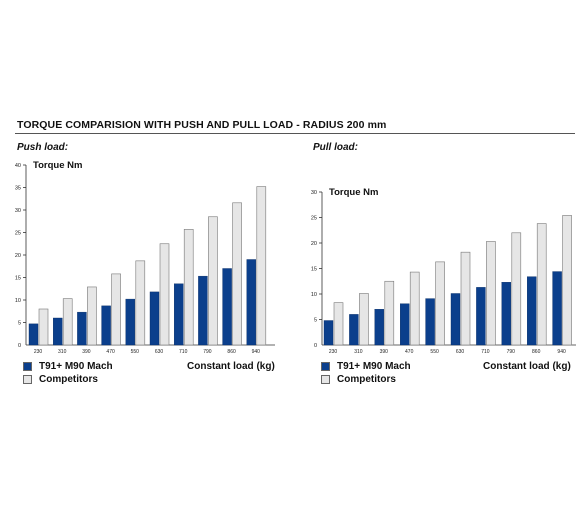 This screenshot has width=588, height=506. Describe the element at coordinates (295, 133) in the screenshot. I see `title-divider` at that location.